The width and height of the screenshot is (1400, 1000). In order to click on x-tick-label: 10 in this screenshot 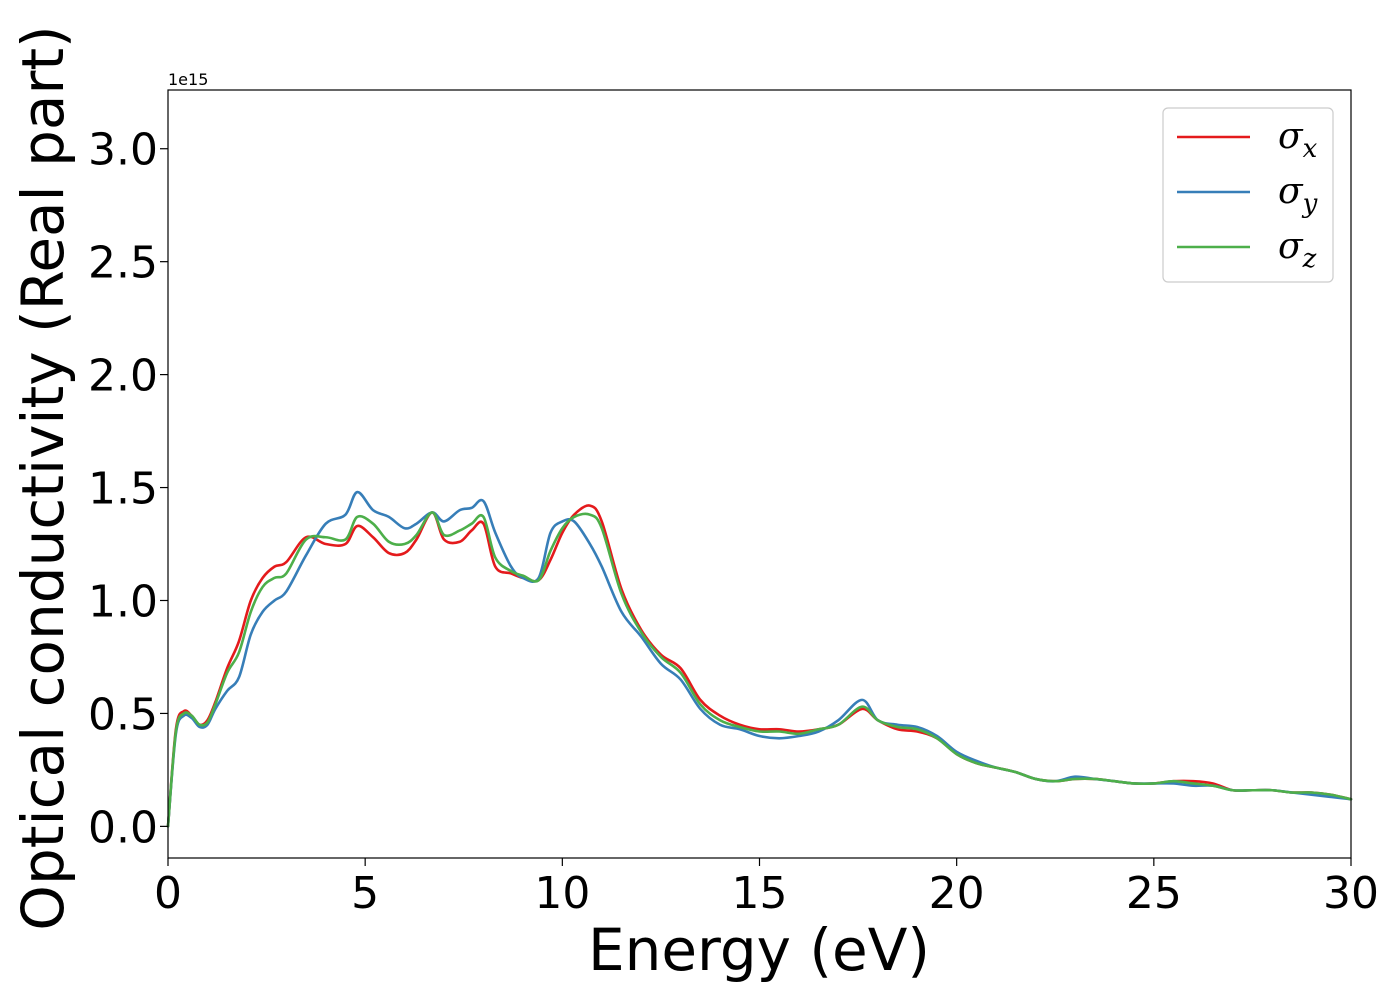, I will do `click(562, 893)`.